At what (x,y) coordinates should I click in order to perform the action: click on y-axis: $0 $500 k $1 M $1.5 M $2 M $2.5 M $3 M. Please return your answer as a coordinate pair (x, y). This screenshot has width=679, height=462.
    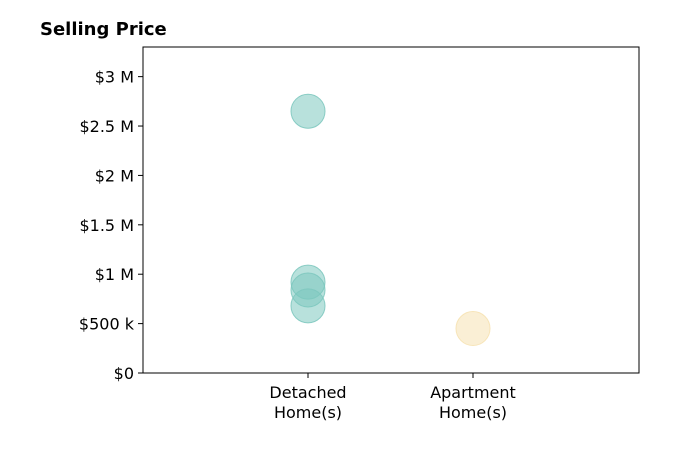
    Looking at the image, I should click on (111, 225).